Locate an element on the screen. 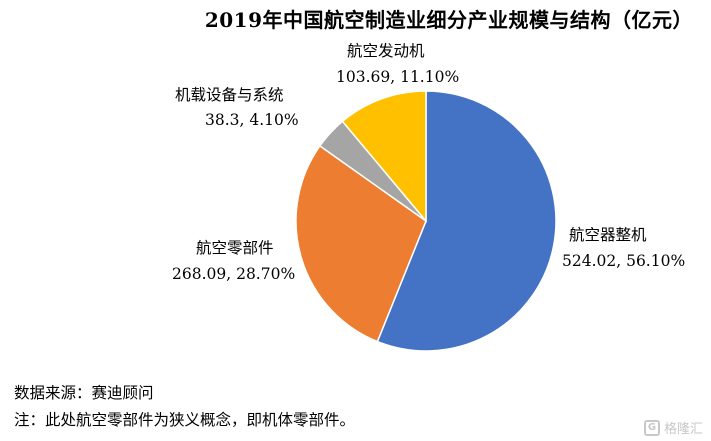 This screenshot has height=441, width=711. source-note: 数据来源：赛迪顾问 is located at coordinates (84, 393).